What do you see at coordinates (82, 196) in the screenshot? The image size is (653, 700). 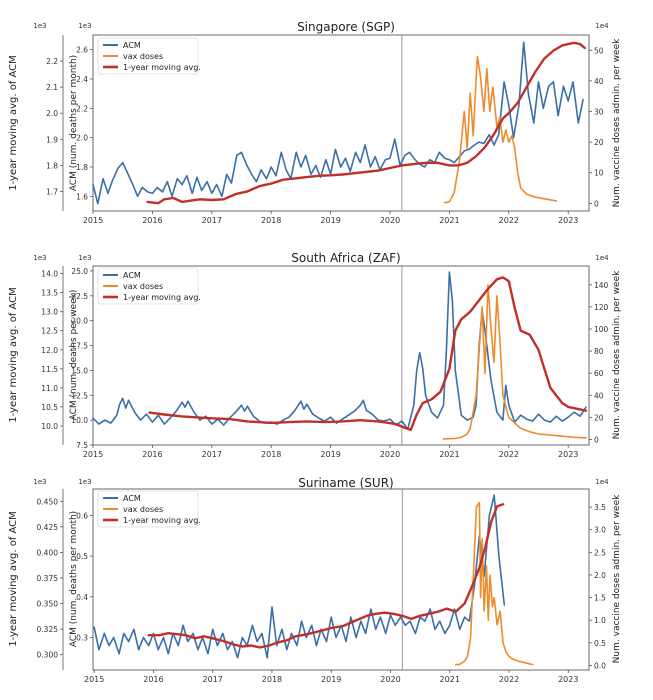 I see `left-tick-label: 1.6` at bounding box center [82, 196].